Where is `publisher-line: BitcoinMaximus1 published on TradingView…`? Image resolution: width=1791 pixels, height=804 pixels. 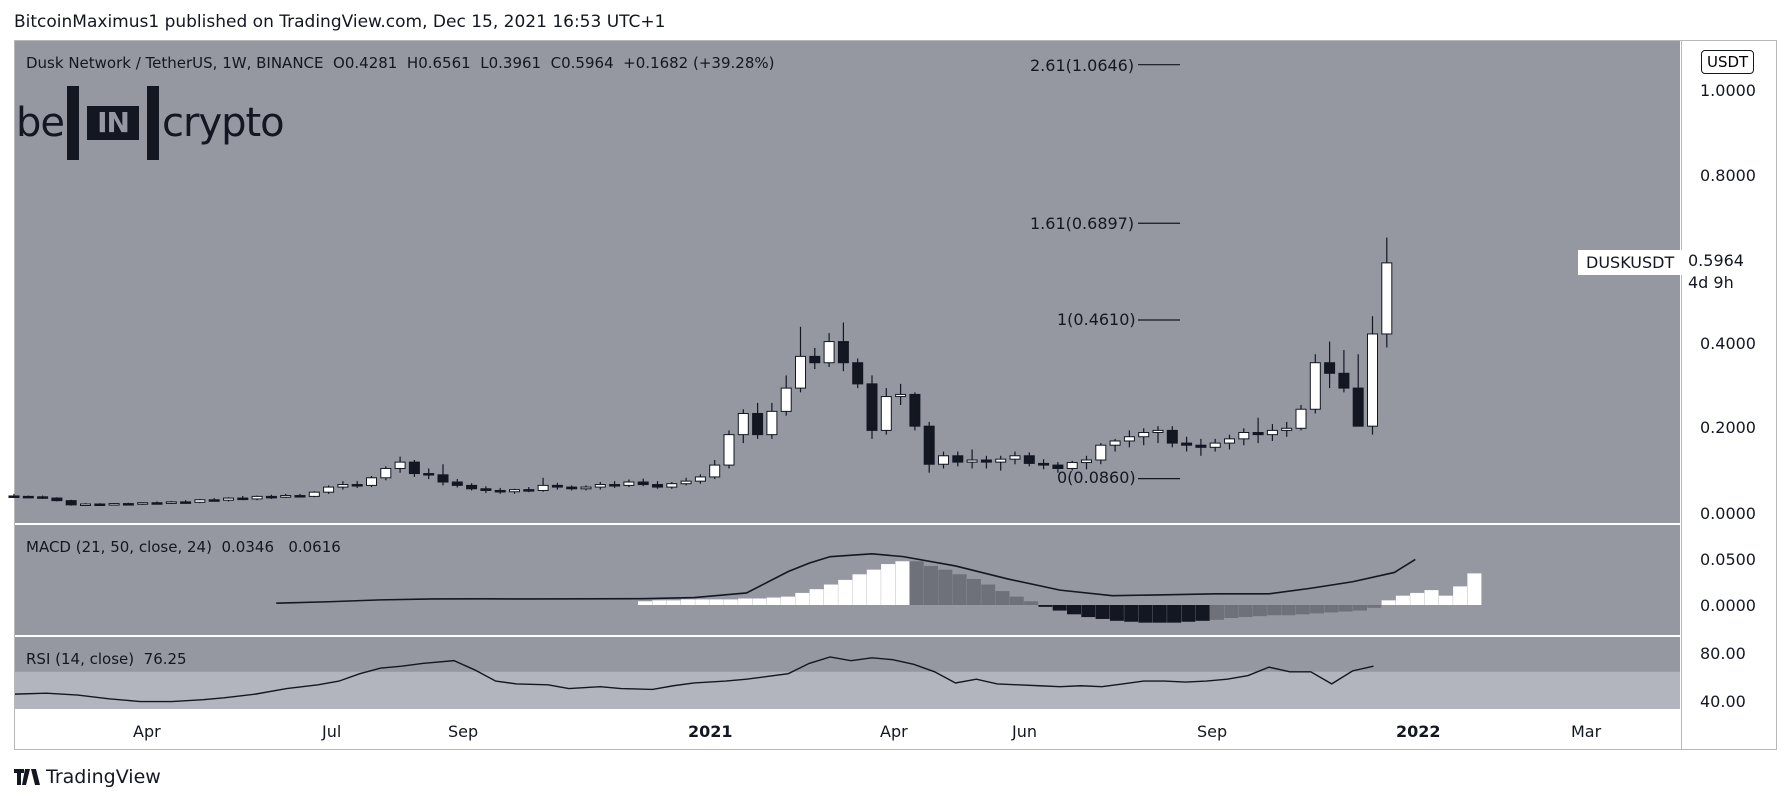
publisher-line: BitcoinMaximus1 published on TradingView… is located at coordinates (340, 22).